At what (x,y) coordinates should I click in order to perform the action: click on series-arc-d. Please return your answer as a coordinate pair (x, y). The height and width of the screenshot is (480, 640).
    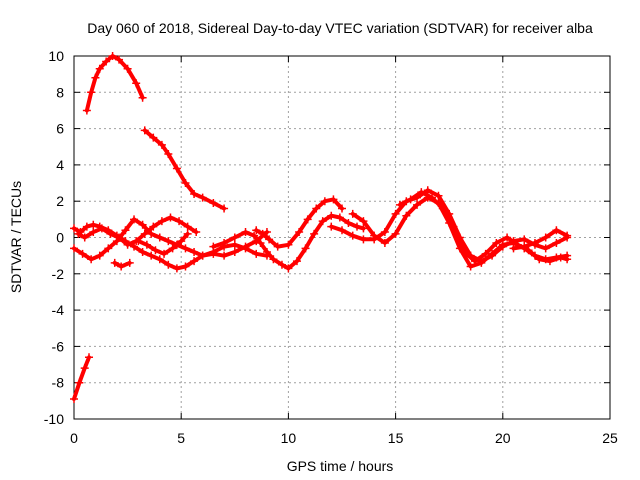
    Looking at the image, I should click on (163, 243).